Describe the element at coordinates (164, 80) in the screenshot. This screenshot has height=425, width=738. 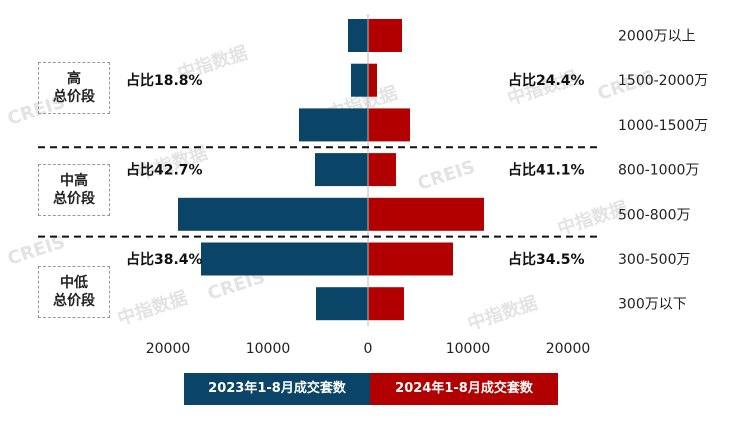
I see `share-label-2023: 占比18.8%` at that location.